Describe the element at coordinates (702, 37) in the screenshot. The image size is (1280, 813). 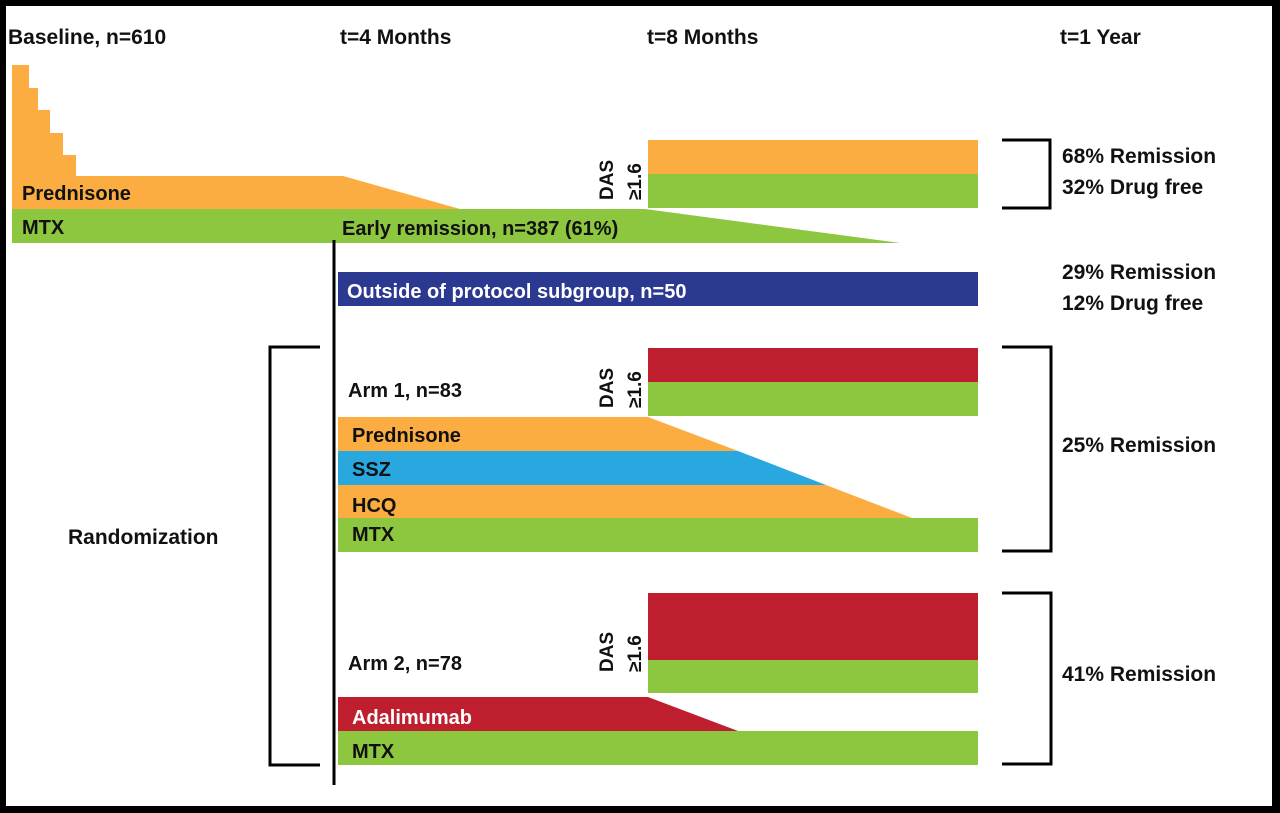
I see `timepoint-8-months: t=8 Months` at that location.